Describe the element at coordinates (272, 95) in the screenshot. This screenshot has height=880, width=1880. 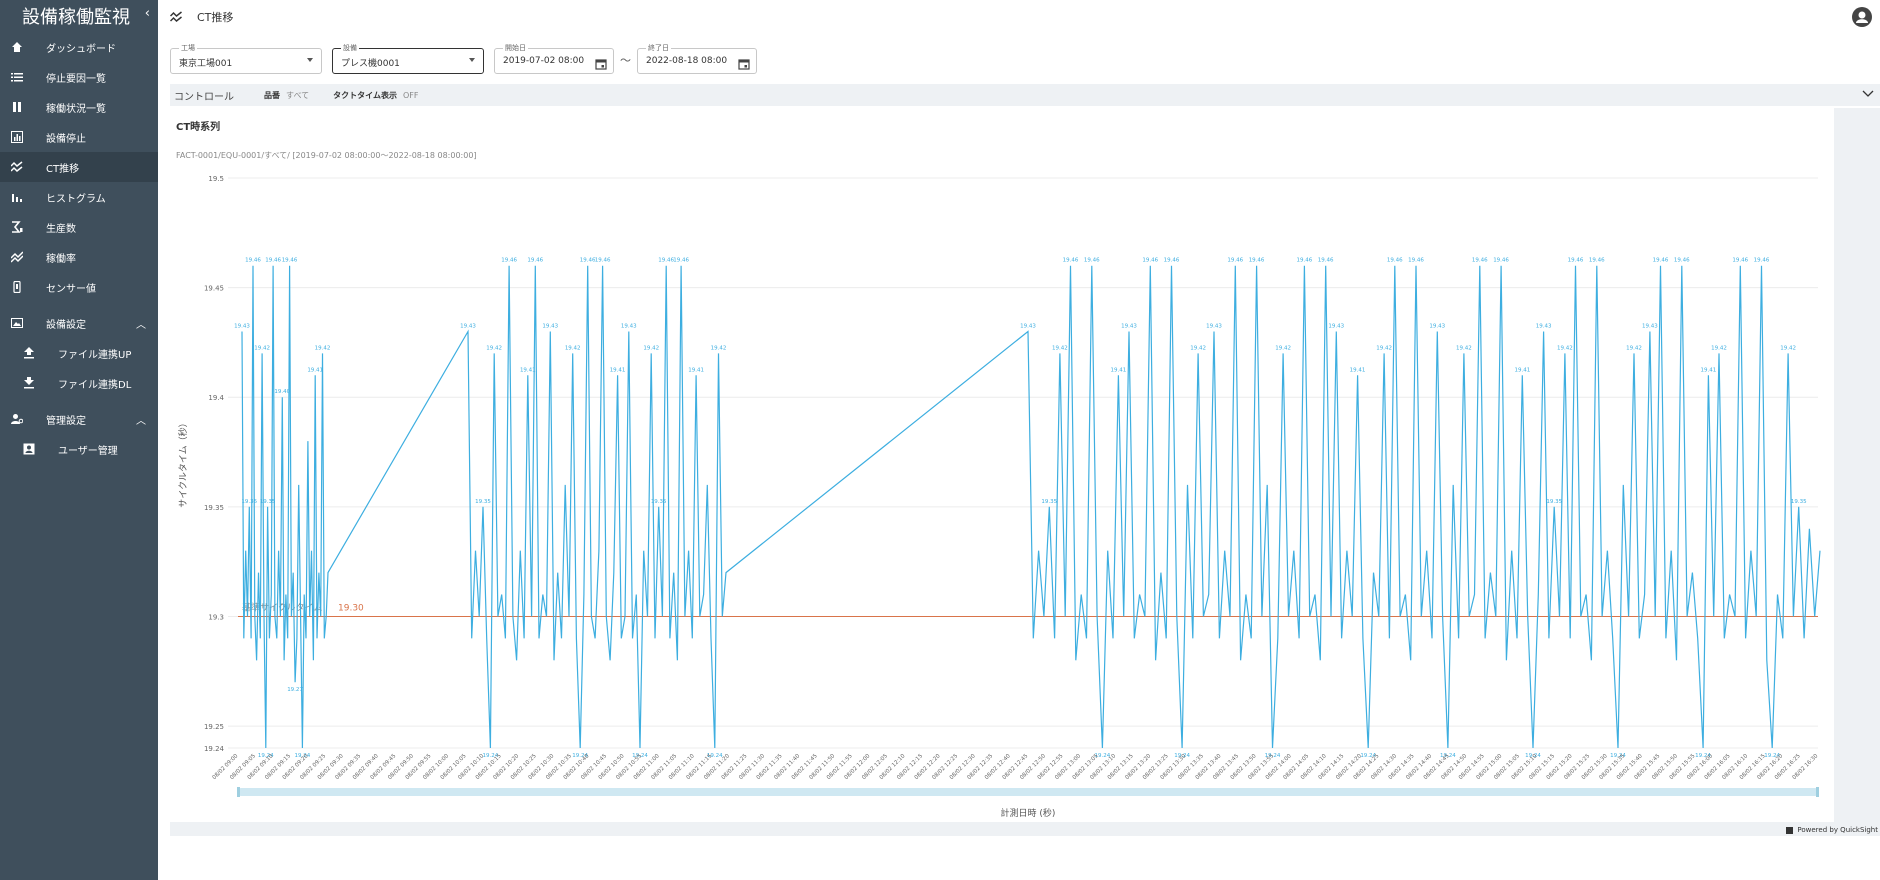
I see `item-filter-key: 品番` at that location.